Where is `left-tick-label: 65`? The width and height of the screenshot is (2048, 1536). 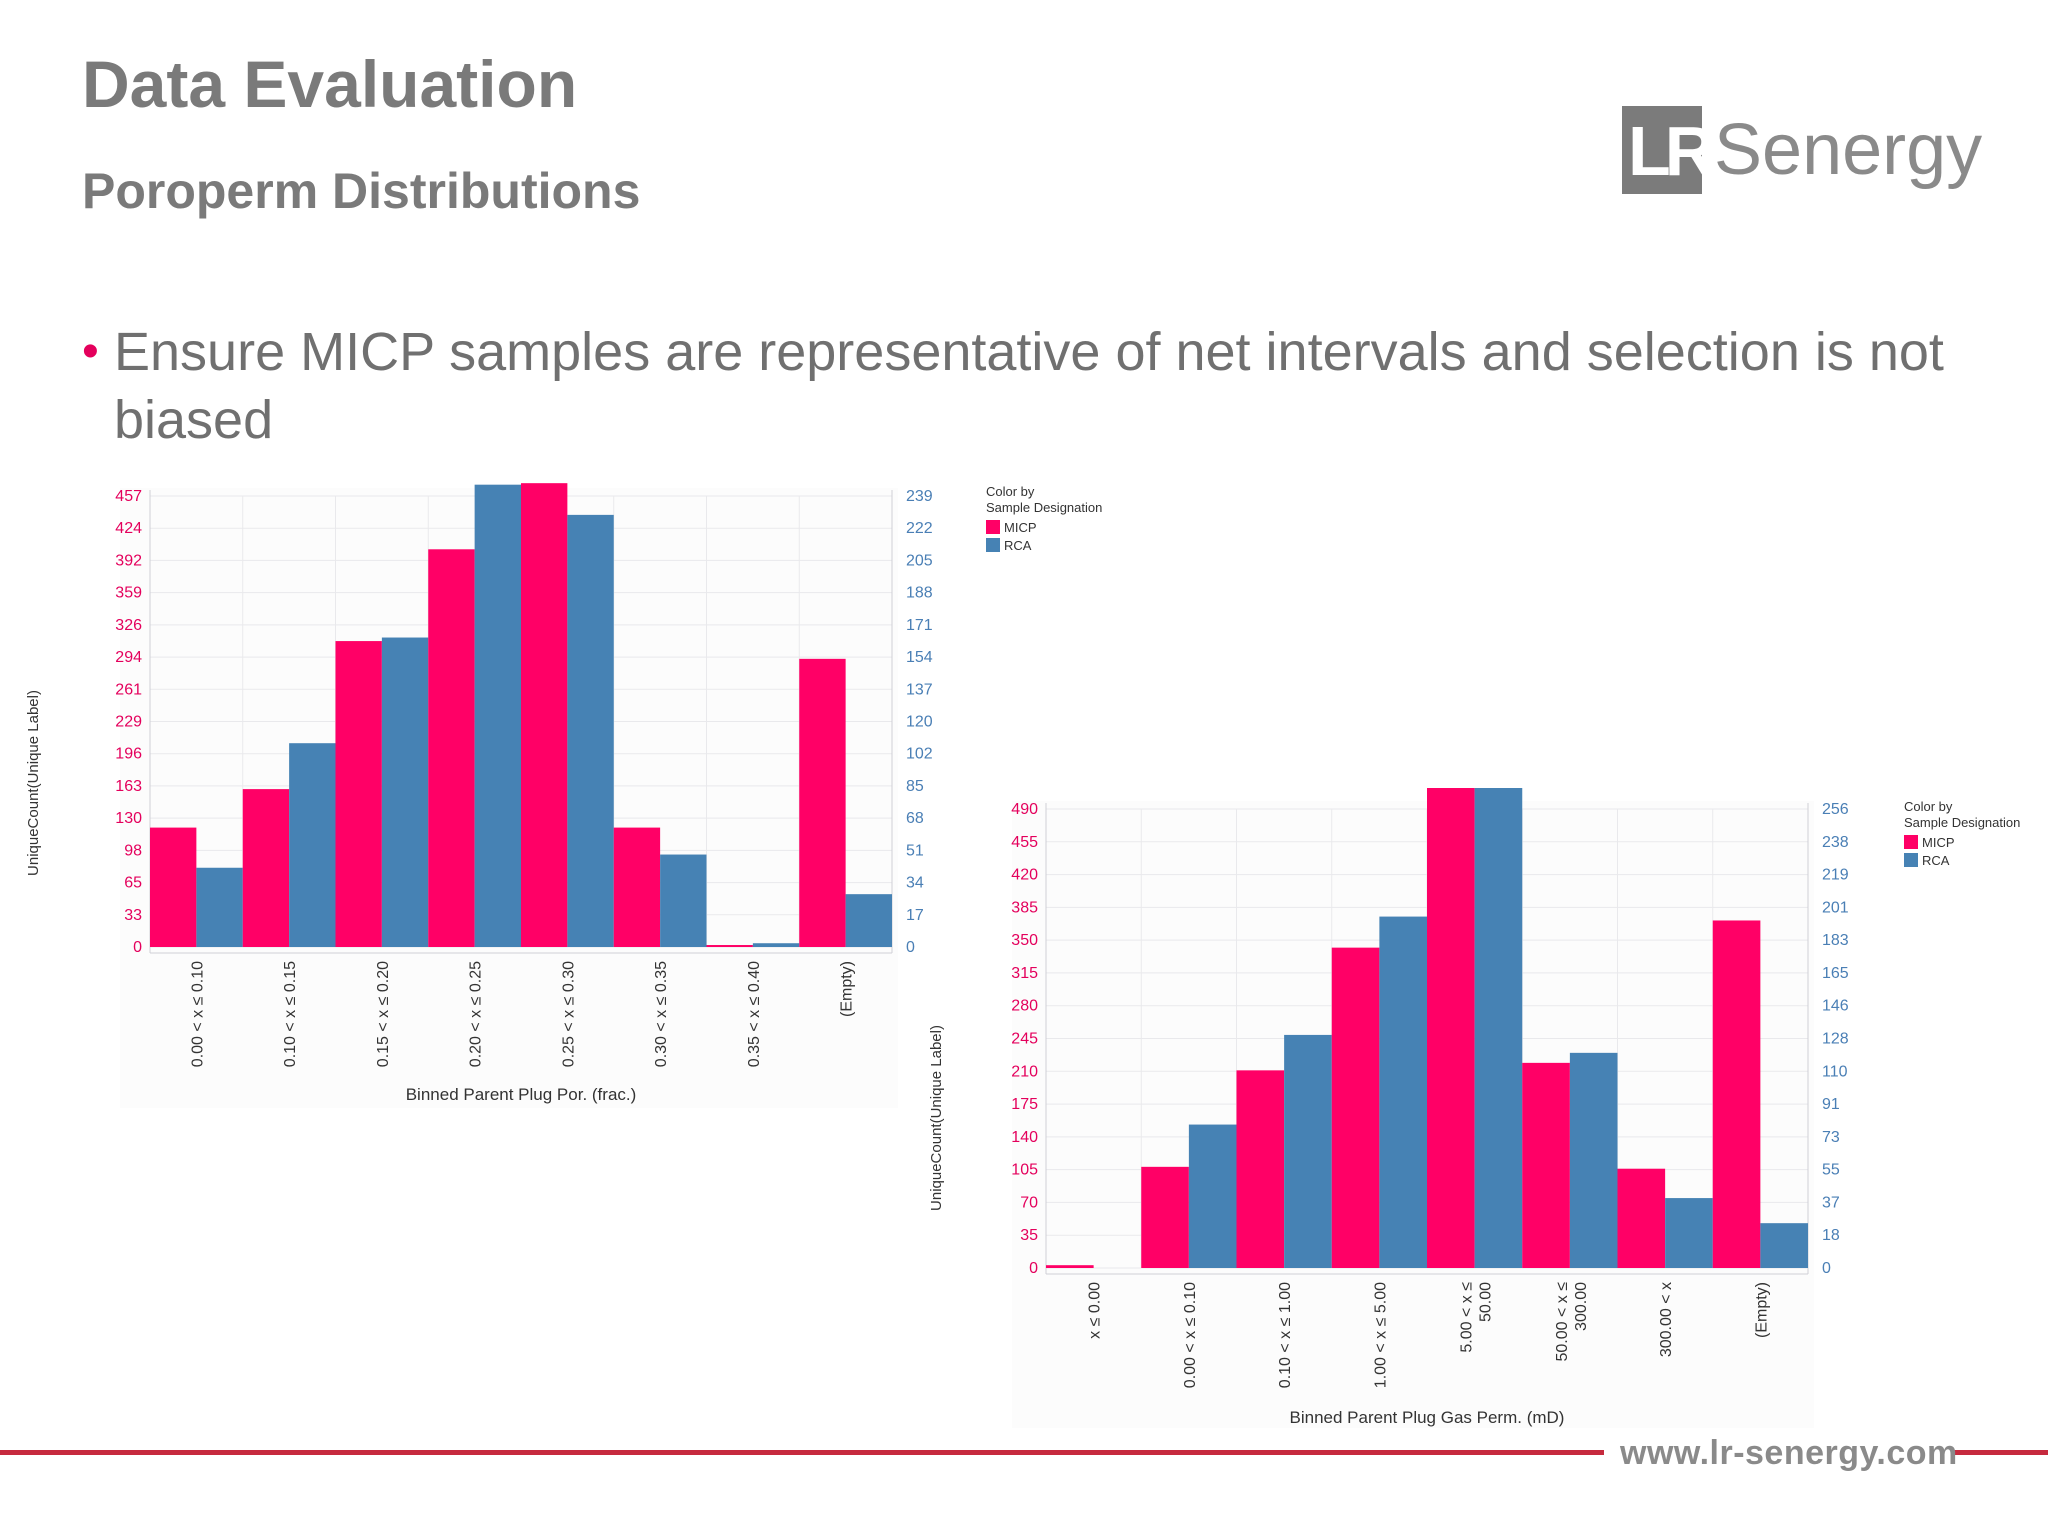
left-tick-label: 65 is located at coordinates (133, 883).